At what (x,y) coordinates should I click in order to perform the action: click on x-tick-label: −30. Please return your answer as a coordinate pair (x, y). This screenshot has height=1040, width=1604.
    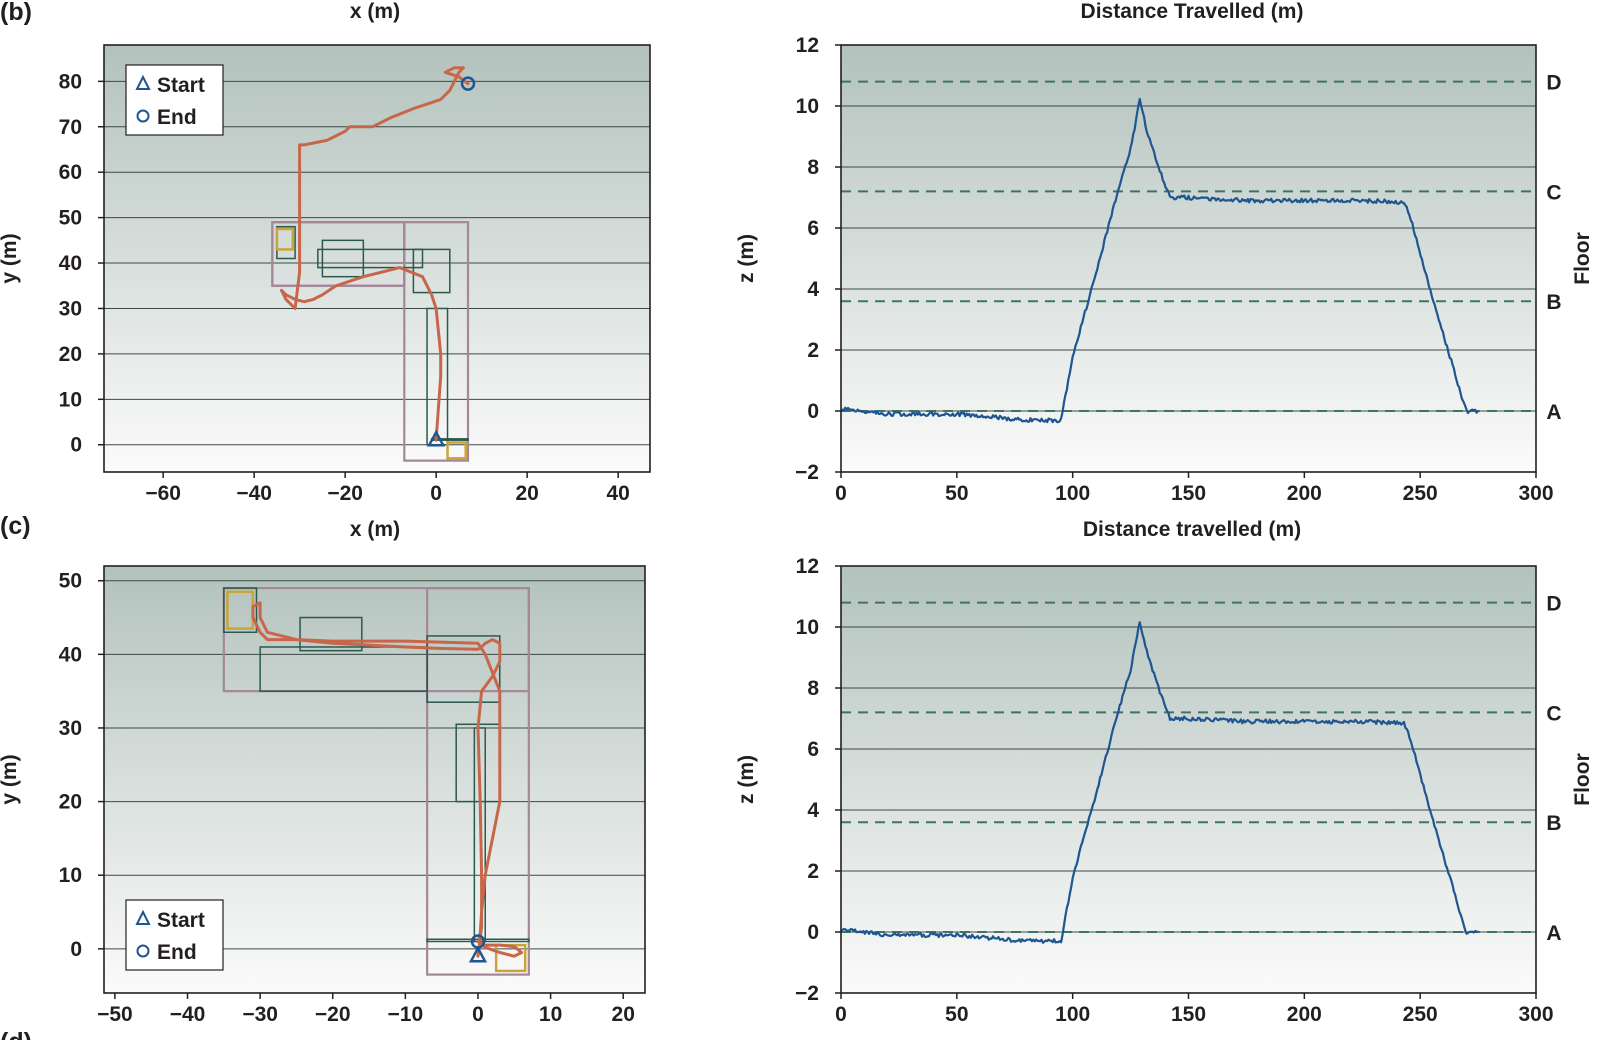
    Looking at the image, I should click on (260, 1014).